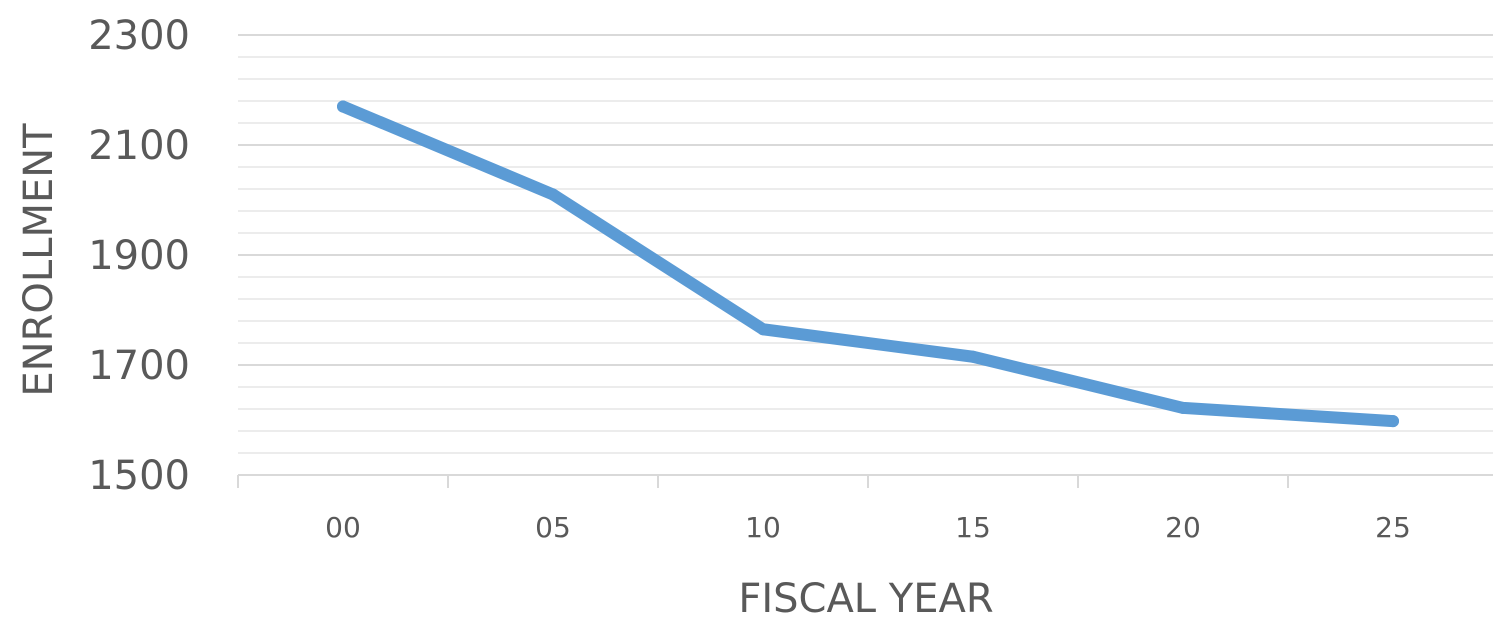 This screenshot has width=1493, height=618. What do you see at coordinates (139, 36) in the screenshot?
I see `y-tick-label: 2300` at bounding box center [139, 36].